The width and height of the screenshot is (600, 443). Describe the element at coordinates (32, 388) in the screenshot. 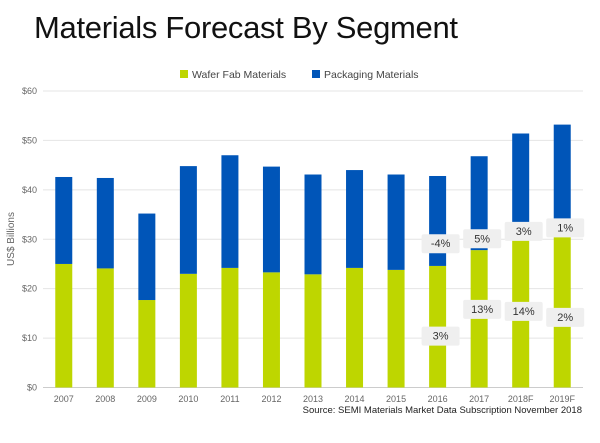

I see `y-tick-label: $0` at that location.